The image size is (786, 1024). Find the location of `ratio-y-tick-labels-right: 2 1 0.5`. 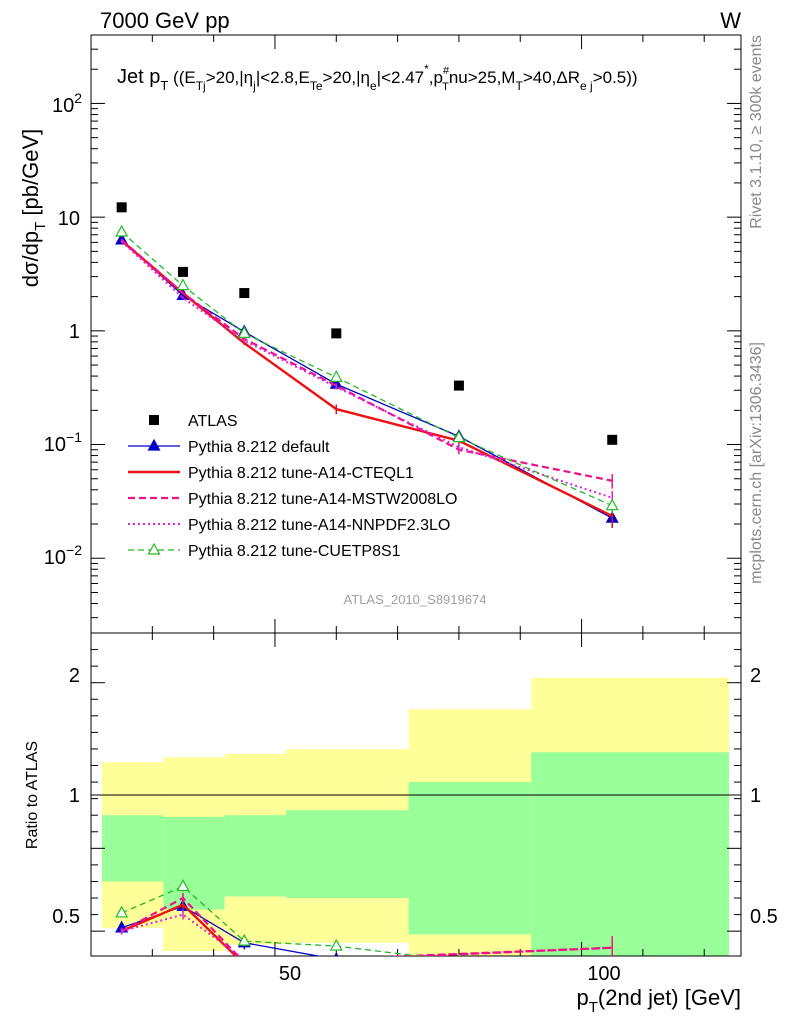

ratio-y-tick-labels-right: 2 1 0.5 is located at coordinates (764, 796).